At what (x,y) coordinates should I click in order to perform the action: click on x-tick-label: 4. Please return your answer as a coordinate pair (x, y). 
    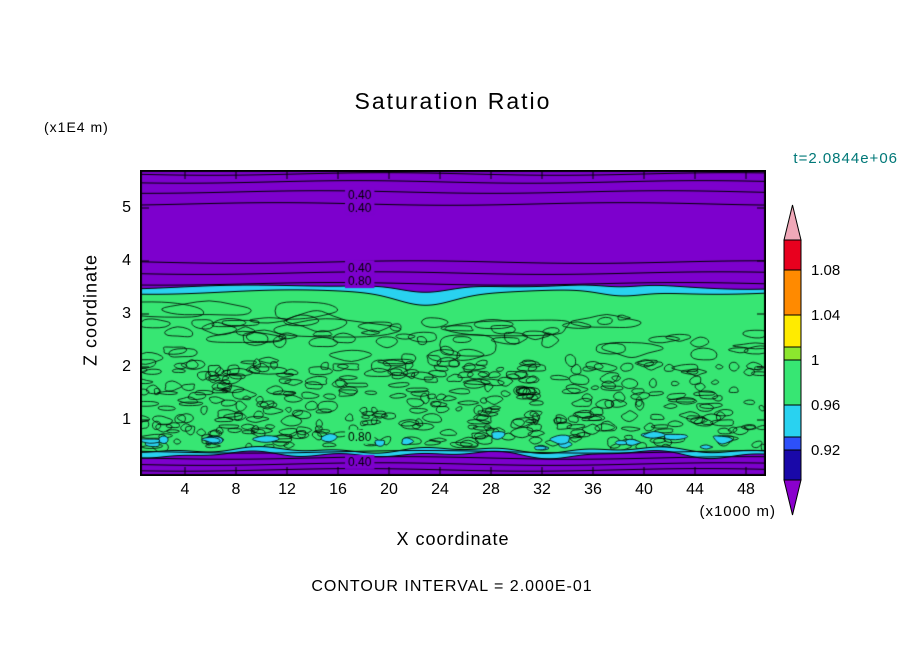
    Looking at the image, I should click on (185, 489).